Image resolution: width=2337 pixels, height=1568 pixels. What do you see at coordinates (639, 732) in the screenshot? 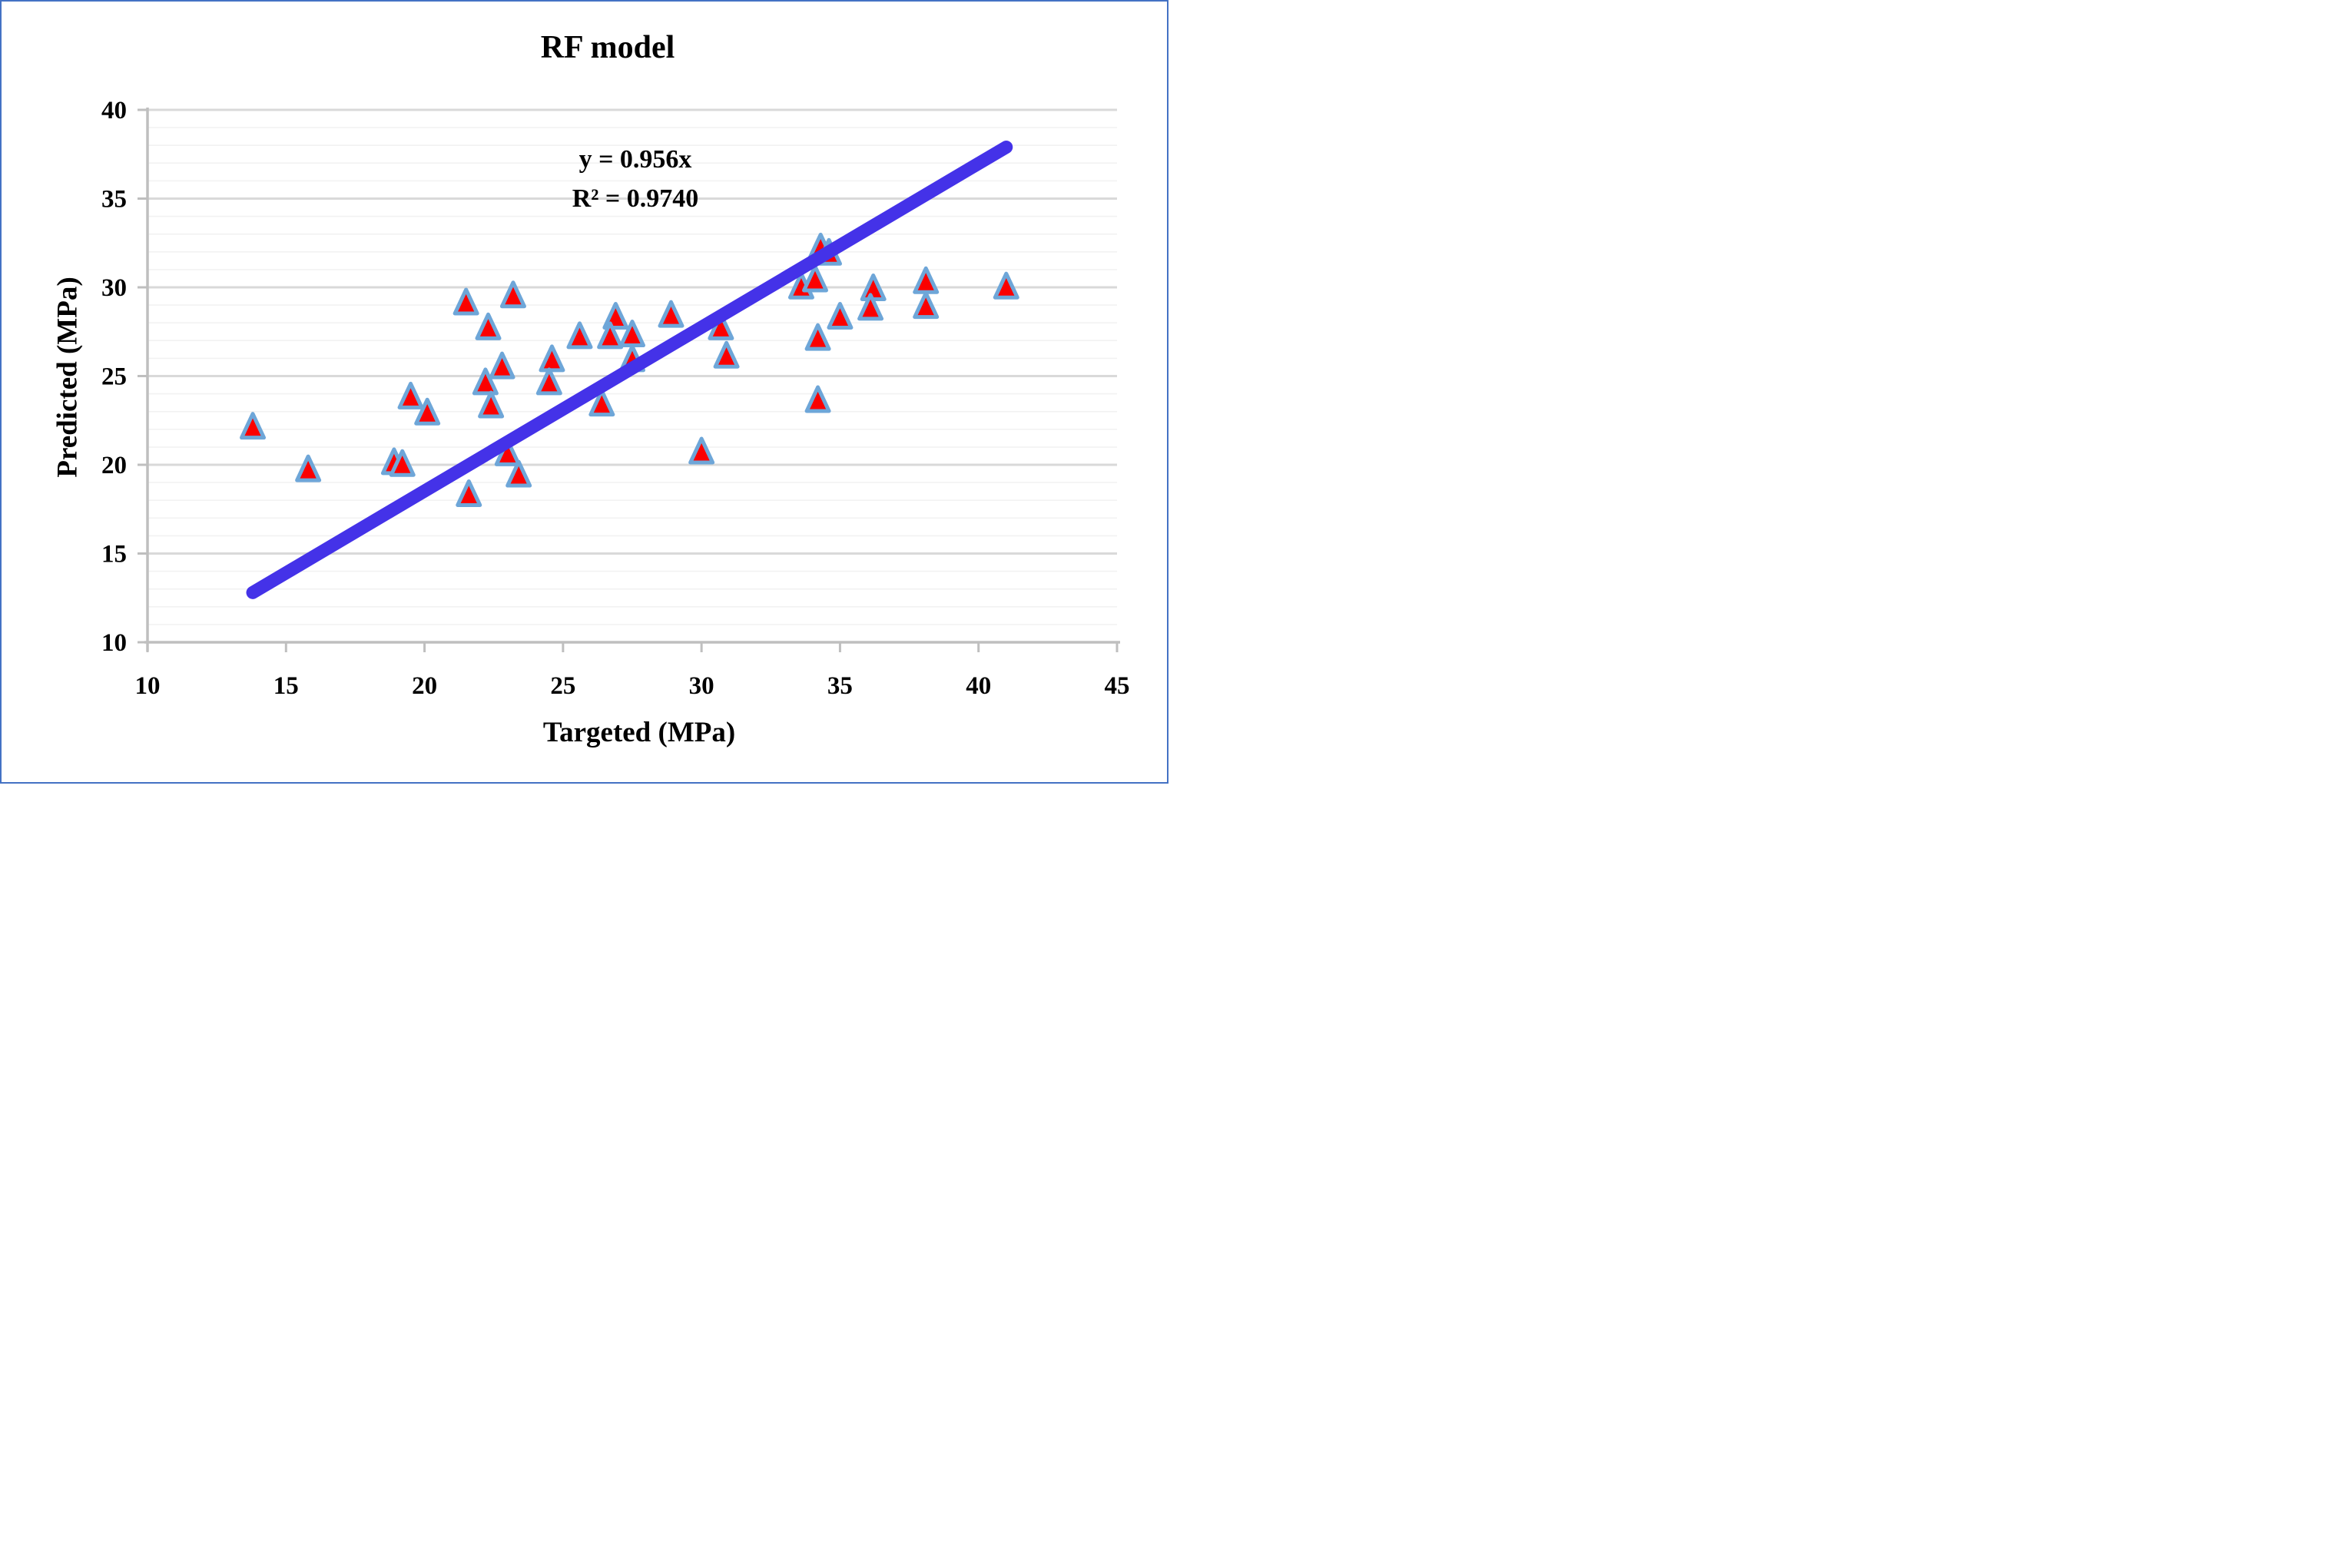
I see `x-axis-title: Targeted (MPa)` at bounding box center [639, 732].